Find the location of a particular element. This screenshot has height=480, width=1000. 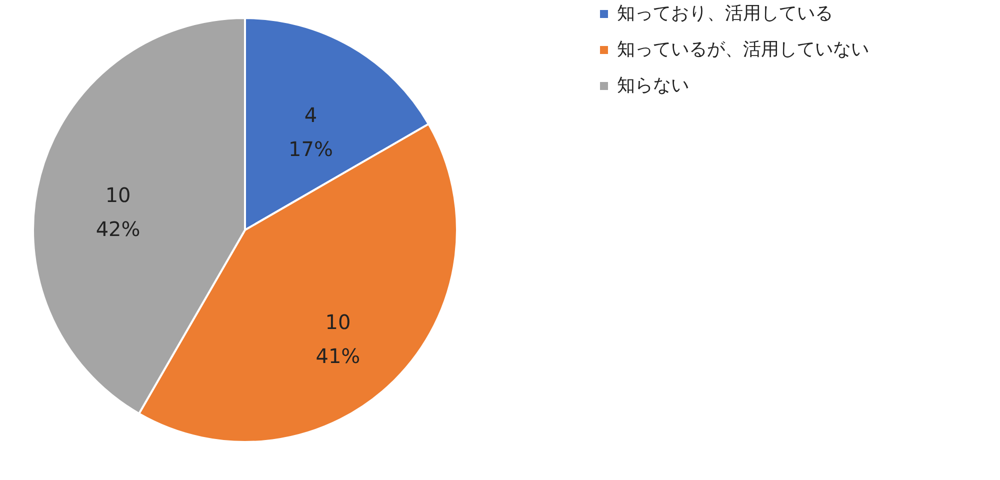

data-label: 10 41% is located at coordinates (338, 339).